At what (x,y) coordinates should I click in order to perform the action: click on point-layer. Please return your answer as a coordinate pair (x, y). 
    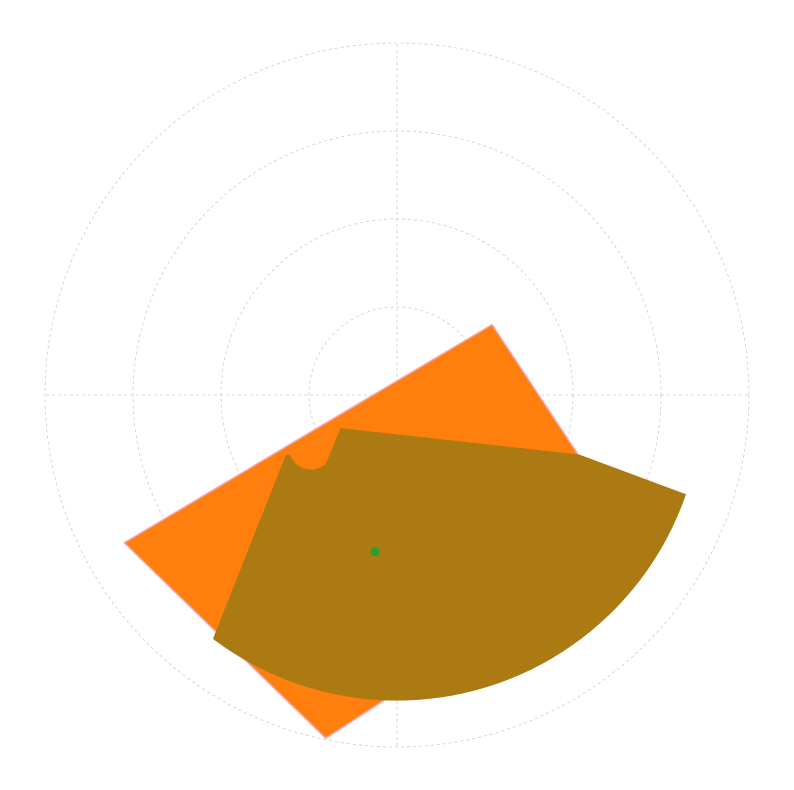
    Looking at the image, I should click on (375, 552).